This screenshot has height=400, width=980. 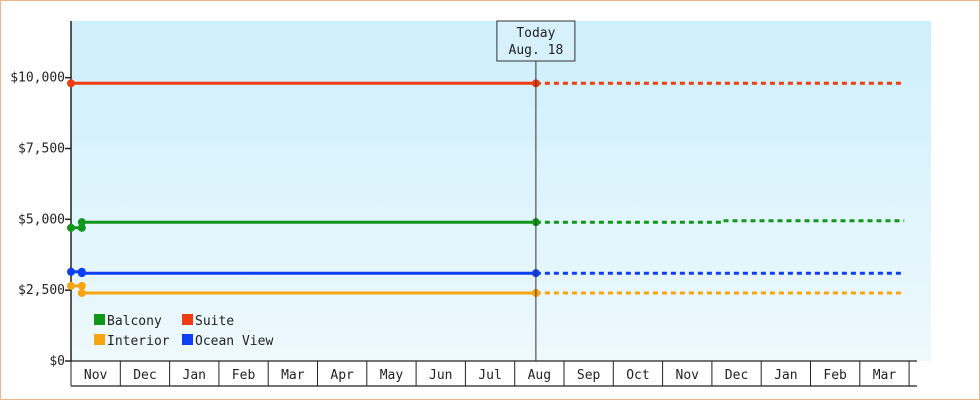 What do you see at coordinates (41, 219) in the screenshot?
I see `y-tick-label: $5,000` at bounding box center [41, 219].